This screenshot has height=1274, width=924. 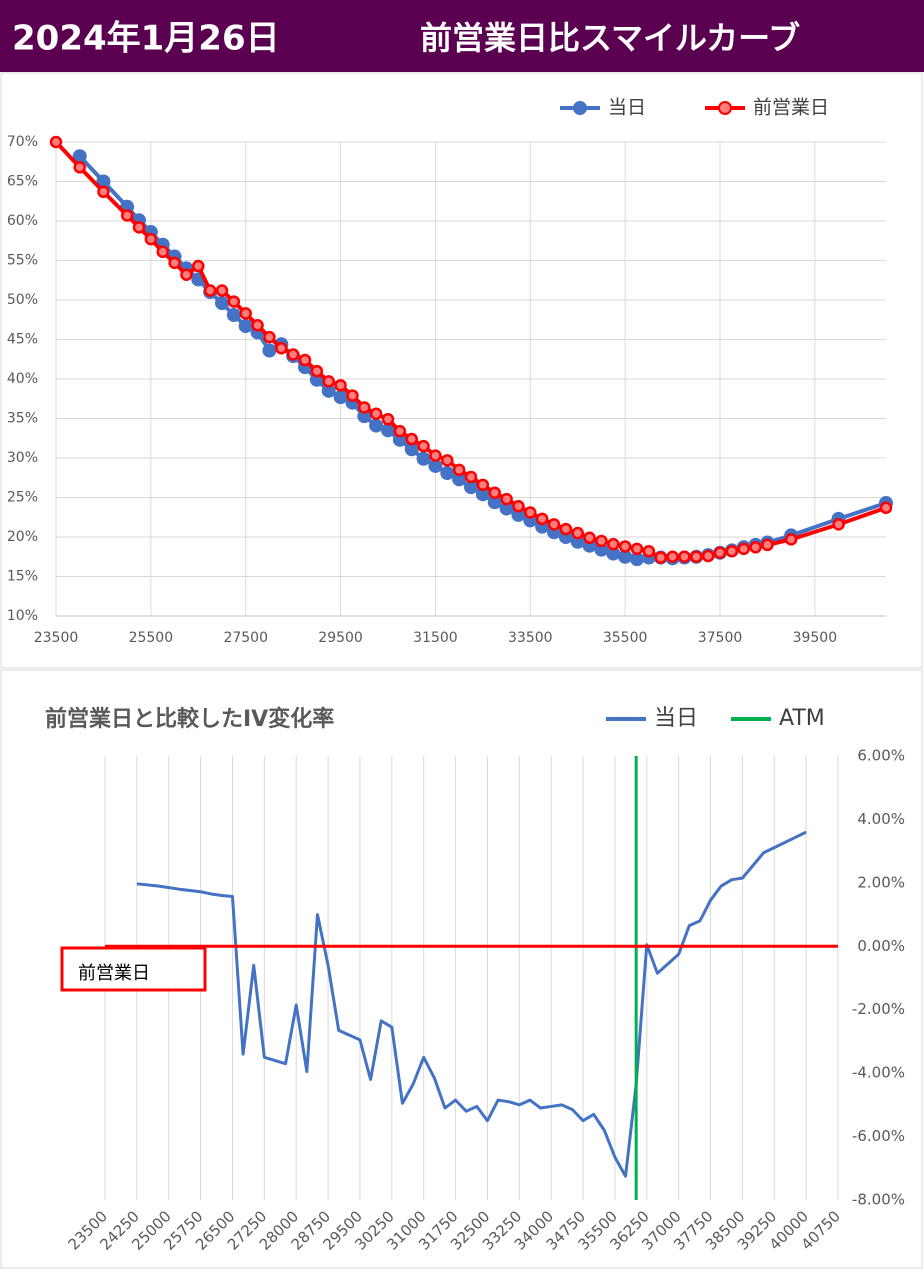 What do you see at coordinates (22, 300) in the screenshot?
I see `y-tick-label: 50%` at bounding box center [22, 300].